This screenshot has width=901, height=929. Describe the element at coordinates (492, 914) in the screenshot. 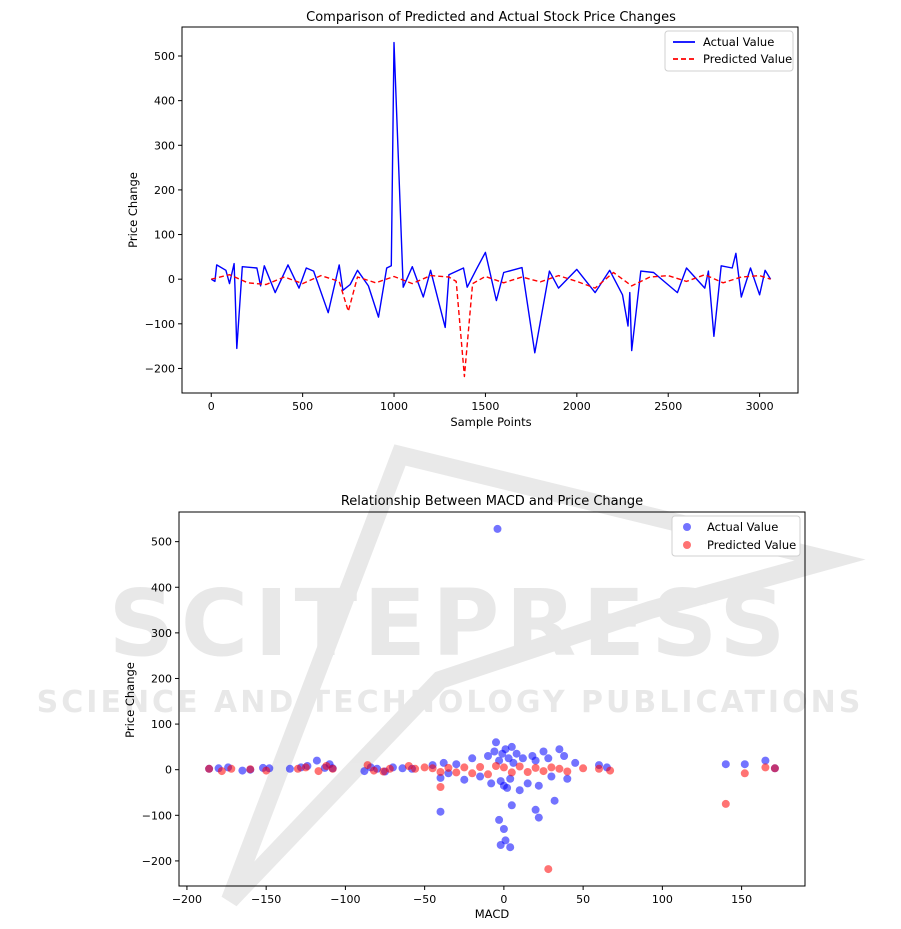

I see `chart2-xlabel: MACD` at that location.